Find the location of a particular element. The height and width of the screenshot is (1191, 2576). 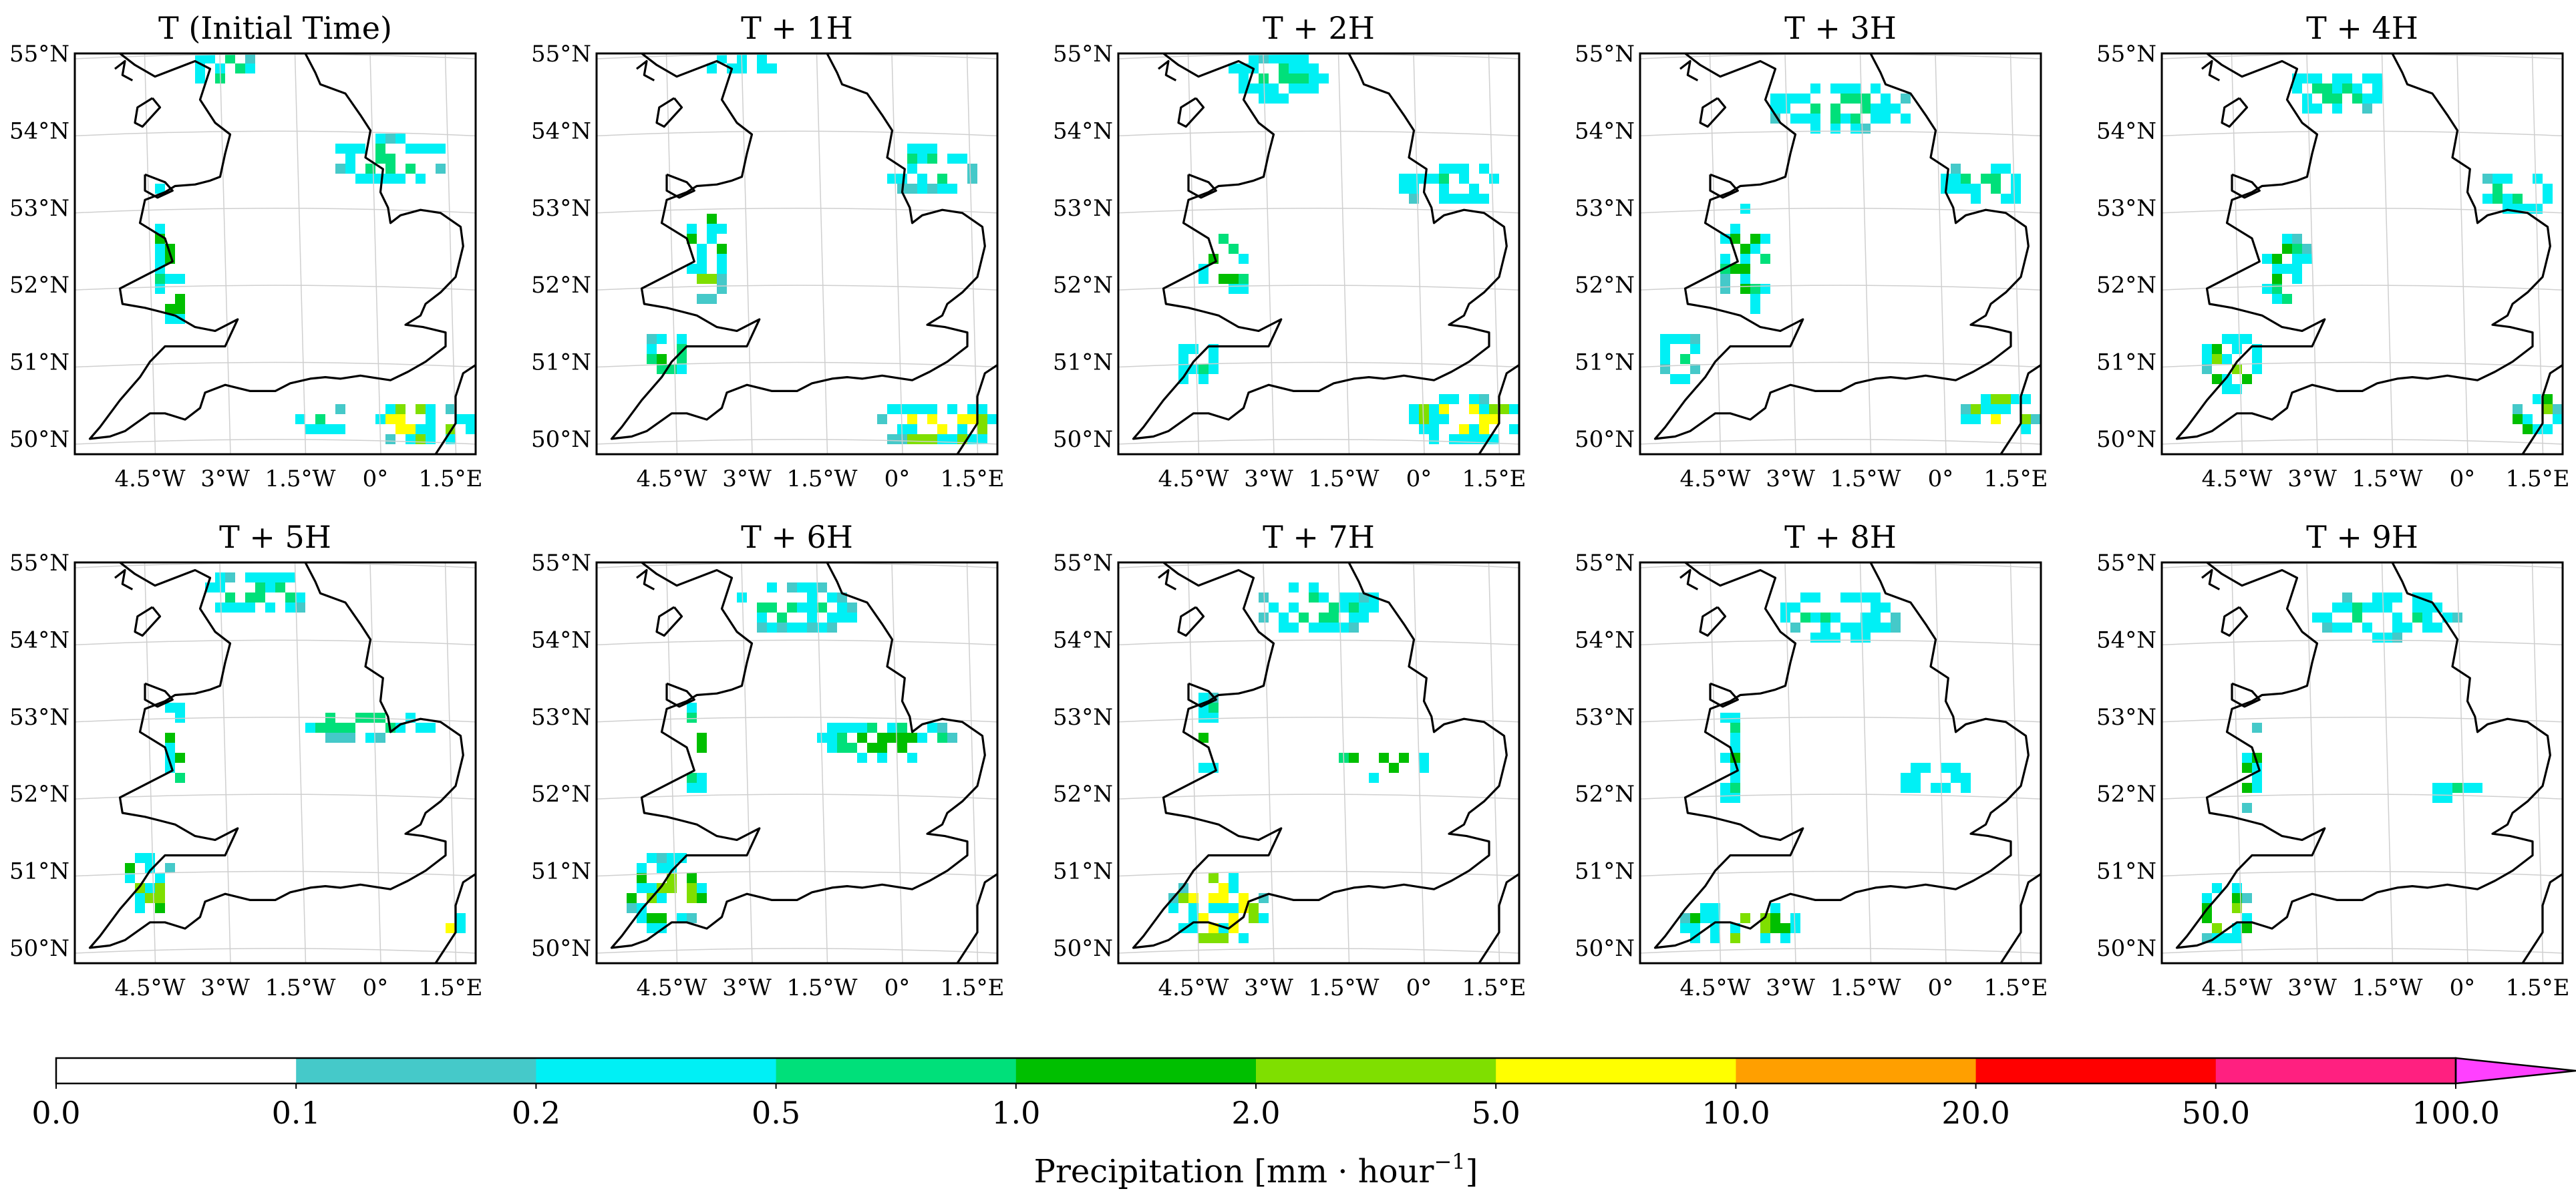

graticule-lat is located at coordinates (1840, 442).